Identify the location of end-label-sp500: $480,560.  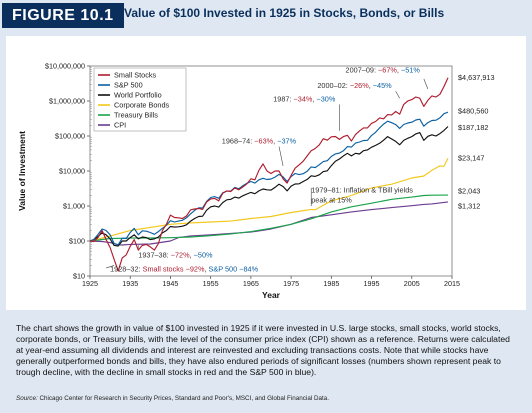
(473, 111).